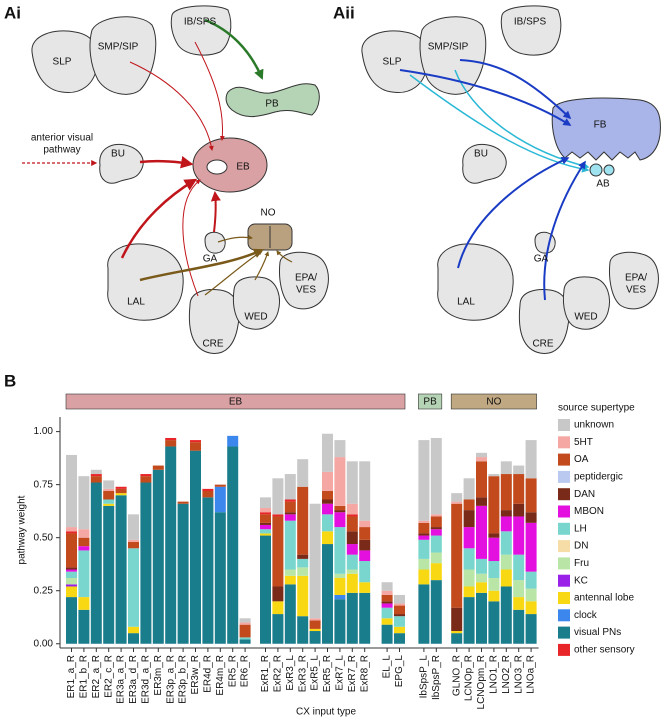 The width and height of the screenshot is (664, 724). What do you see at coordinates (594, 425) in the screenshot?
I see `legend-label: unknown` at bounding box center [594, 425].